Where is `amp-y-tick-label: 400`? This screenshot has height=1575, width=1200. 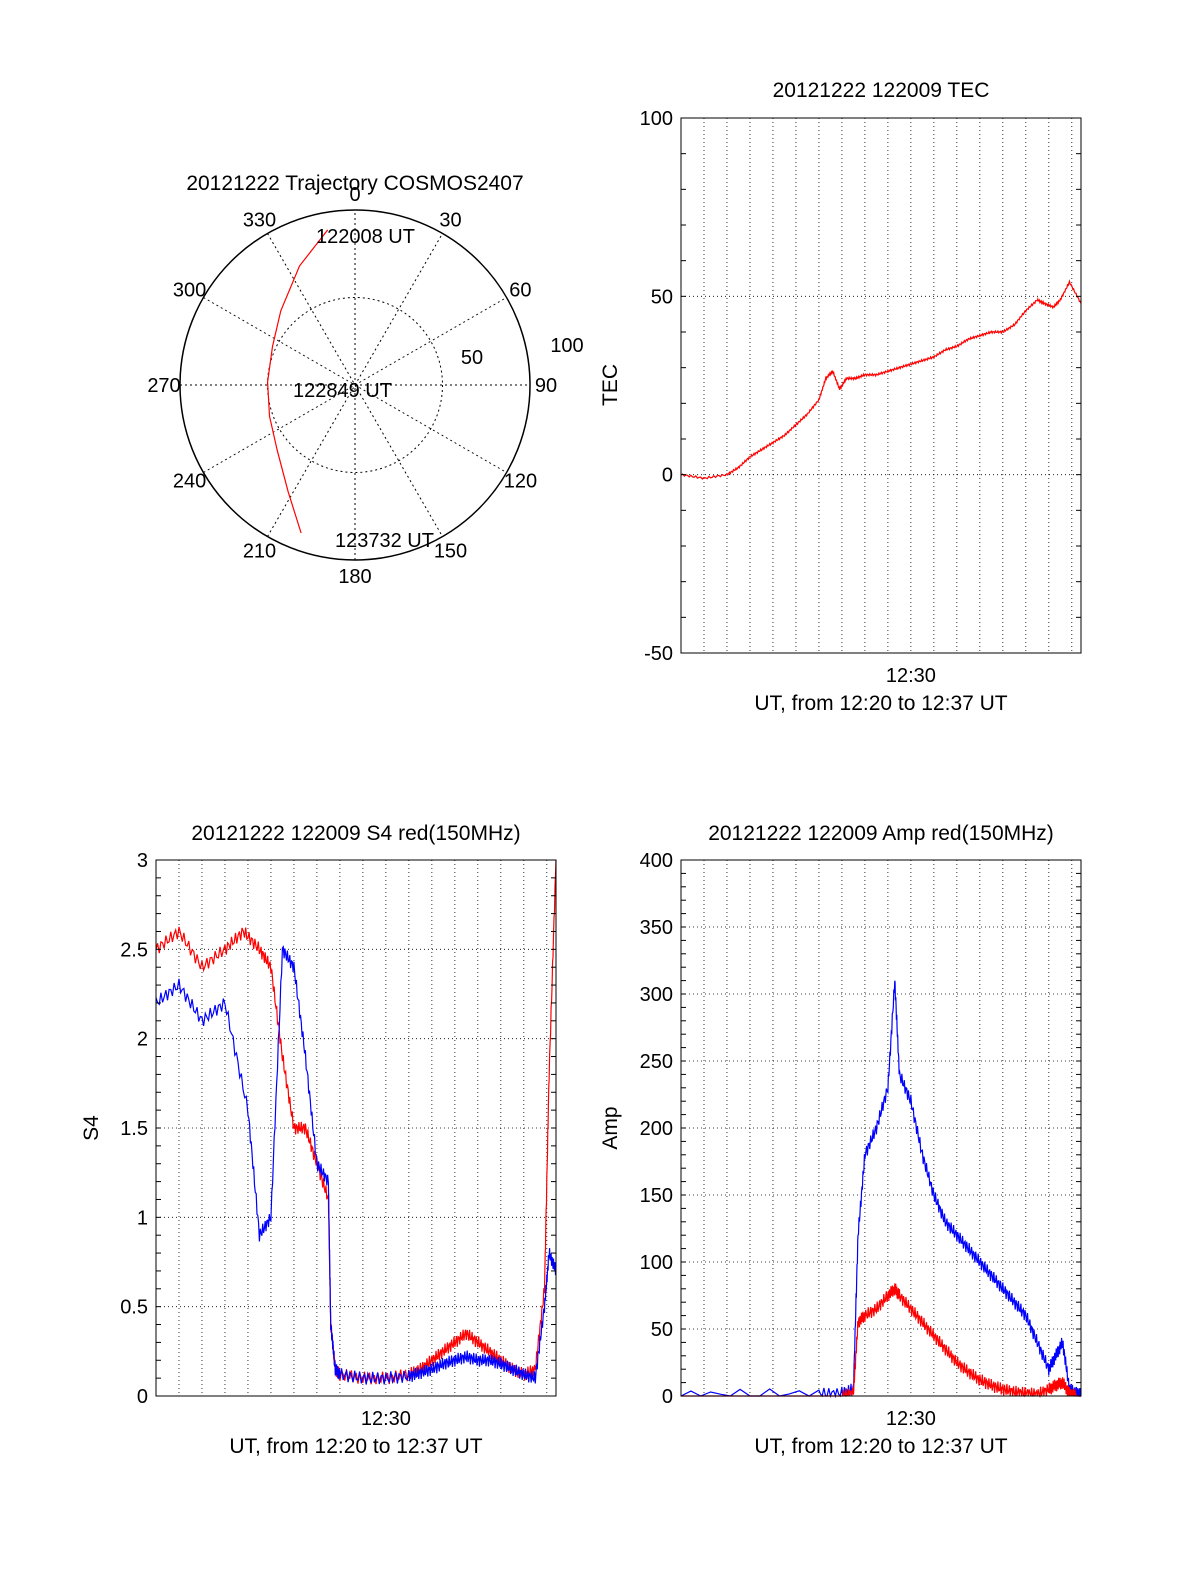
amp-y-tick-label: 400 is located at coordinates (656, 861).